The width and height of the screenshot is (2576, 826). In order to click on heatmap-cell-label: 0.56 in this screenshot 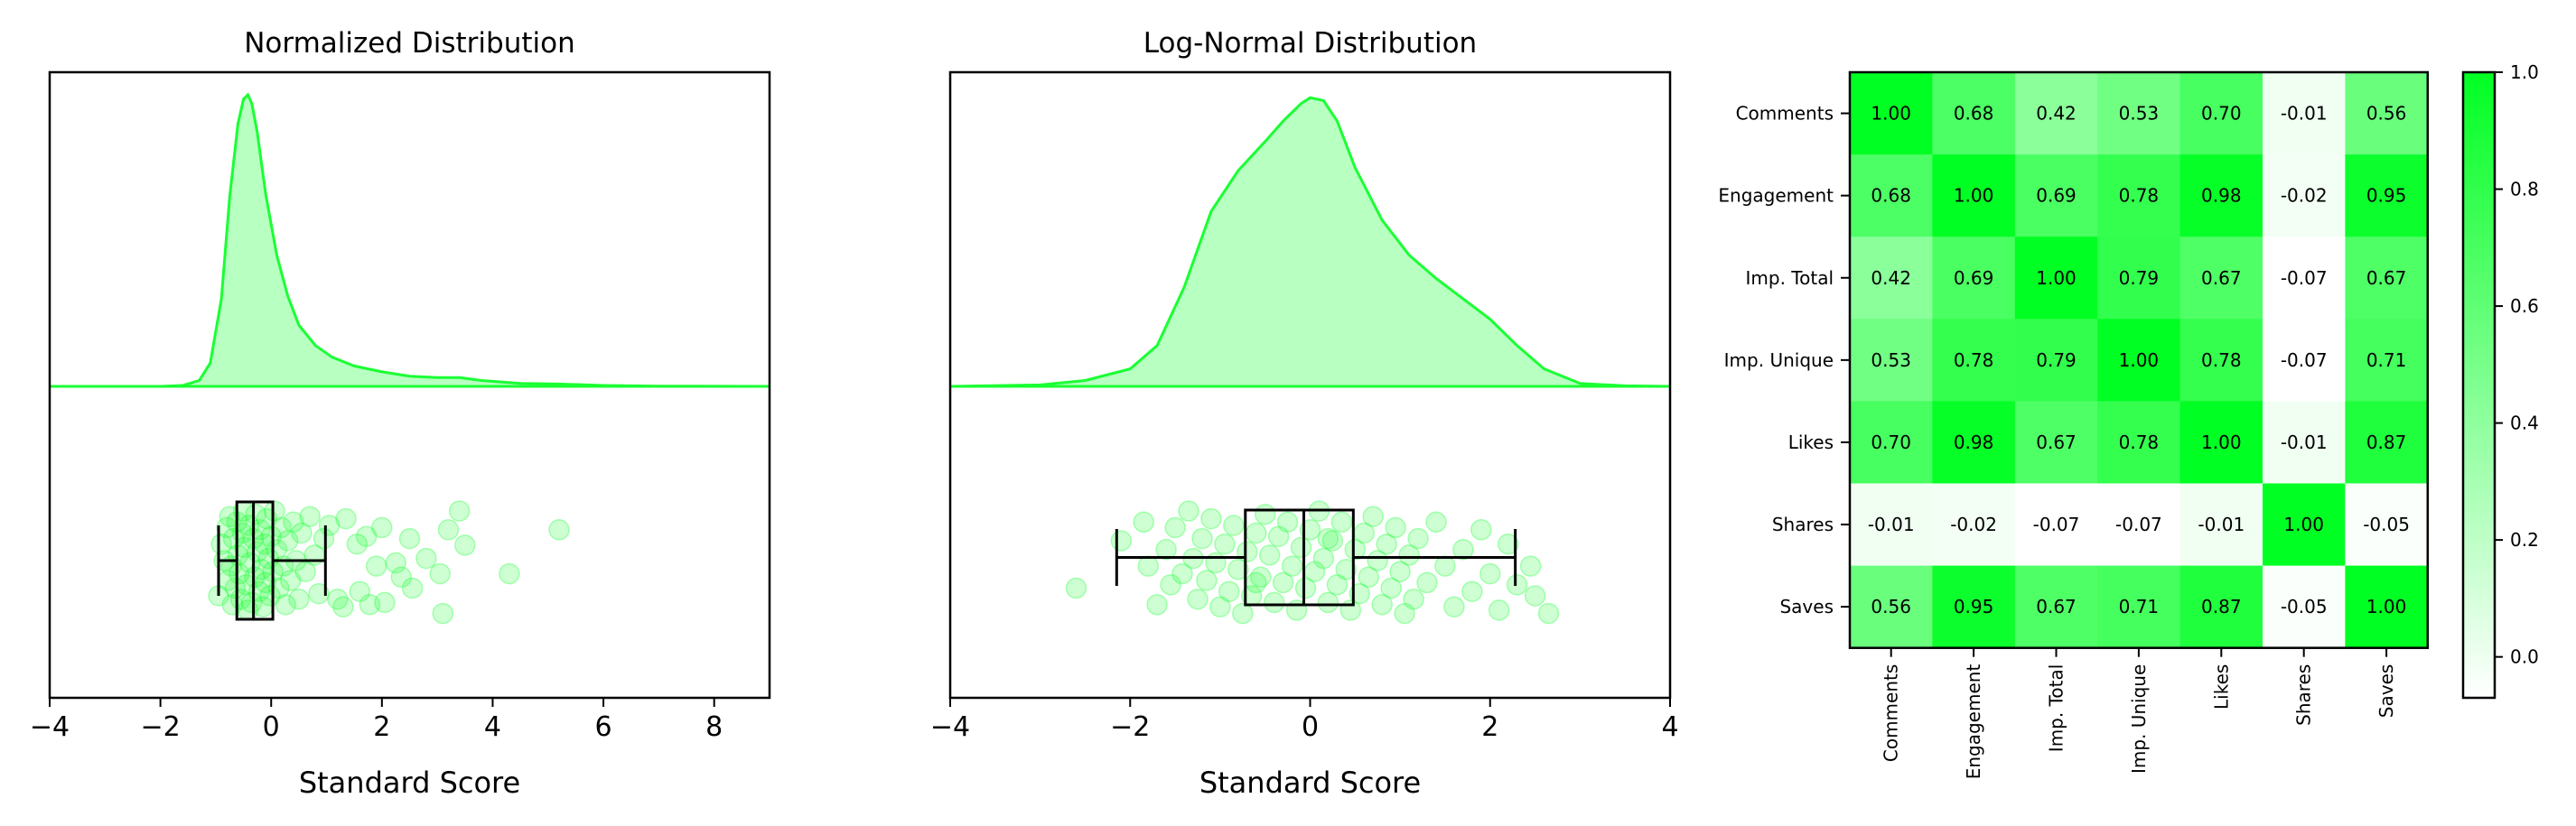, I will do `click(2386, 114)`.